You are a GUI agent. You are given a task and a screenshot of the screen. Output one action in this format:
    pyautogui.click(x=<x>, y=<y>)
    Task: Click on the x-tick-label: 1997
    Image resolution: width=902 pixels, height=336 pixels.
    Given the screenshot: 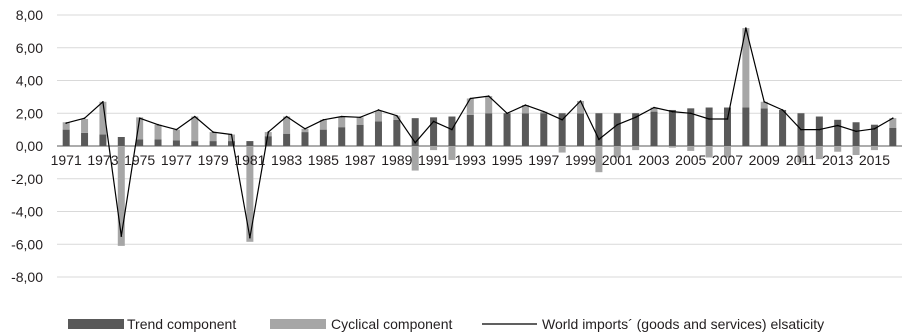 What is the action you would take?
    pyautogui.click(x=543, y=160)
    